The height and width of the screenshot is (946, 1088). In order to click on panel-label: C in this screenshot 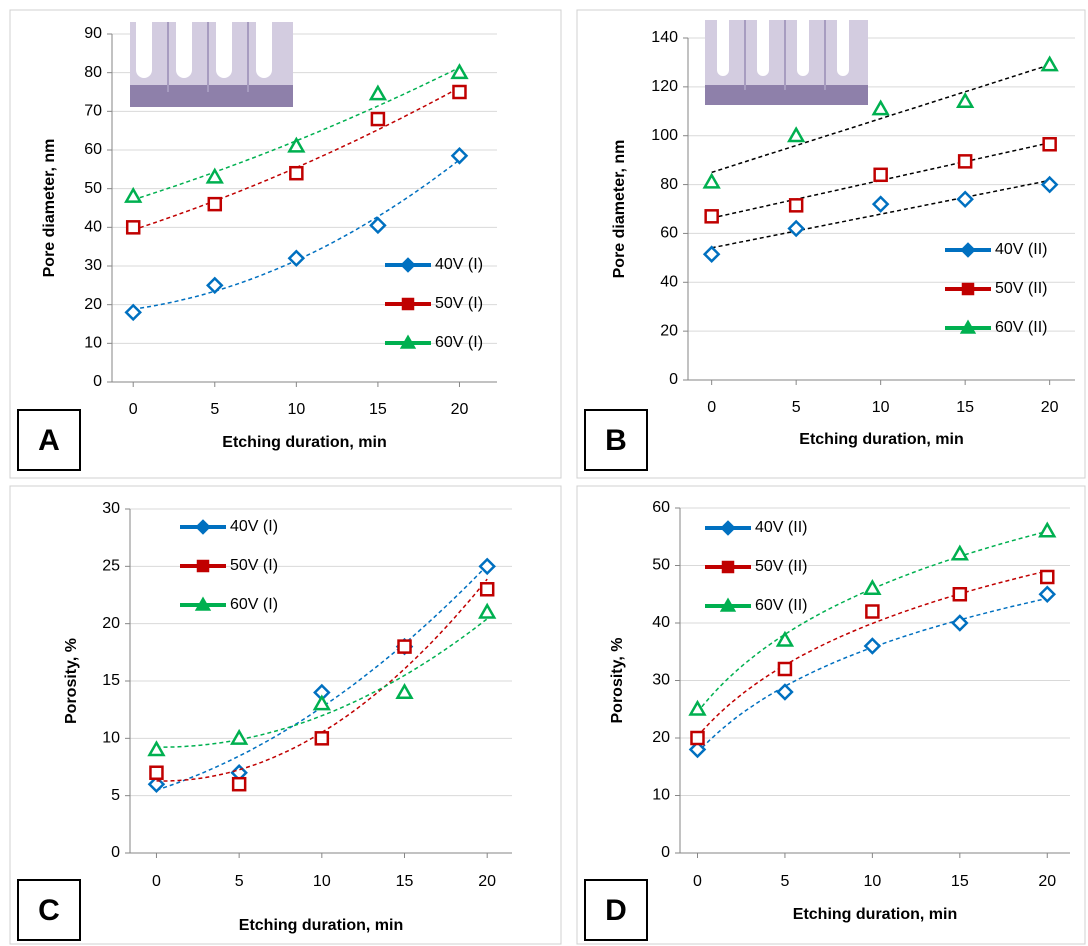, I will do `click(49, 910)`.